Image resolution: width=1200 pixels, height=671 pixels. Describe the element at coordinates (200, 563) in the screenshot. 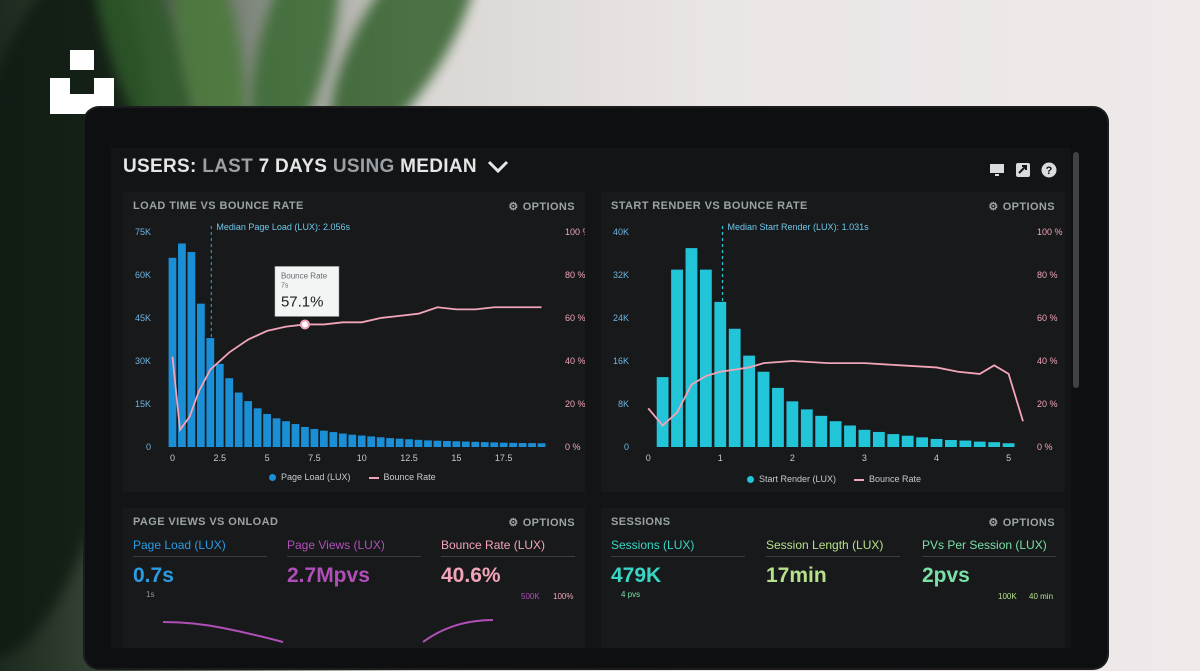

I see `metric-page-load: Page Load (LUX) 0.7s` at that location.